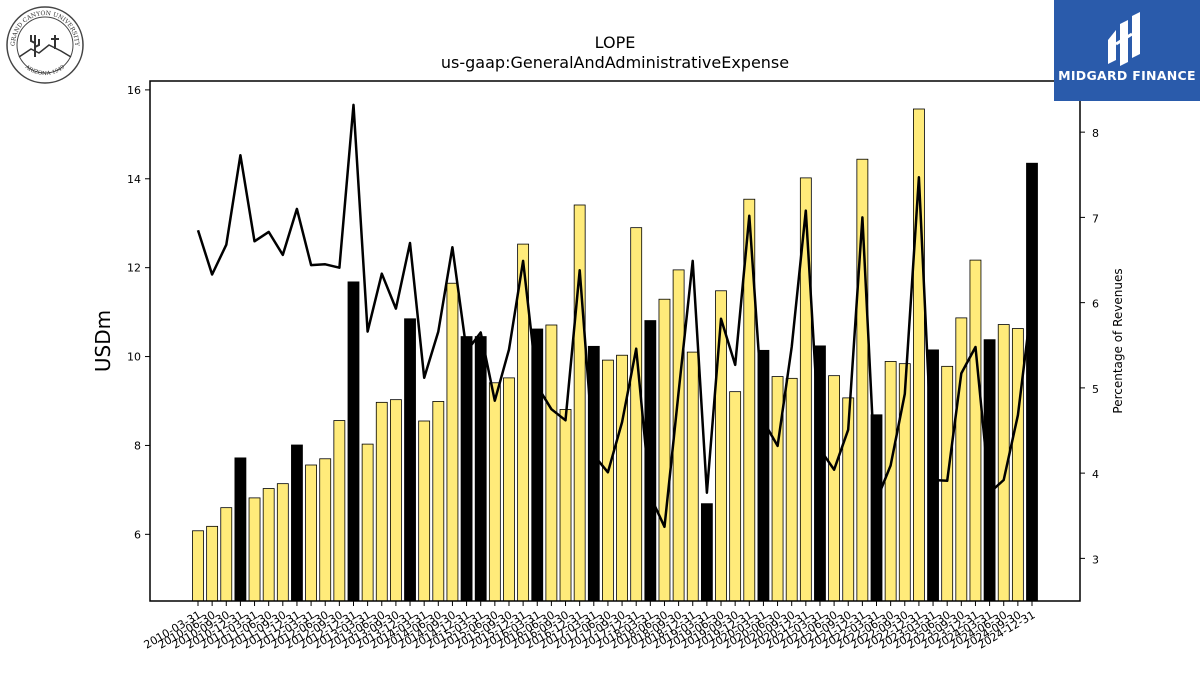  What do you see at coordinates (134, 357) in the screenshot?
I see `y-tick-label: 10` at bounding box center [134, 357].